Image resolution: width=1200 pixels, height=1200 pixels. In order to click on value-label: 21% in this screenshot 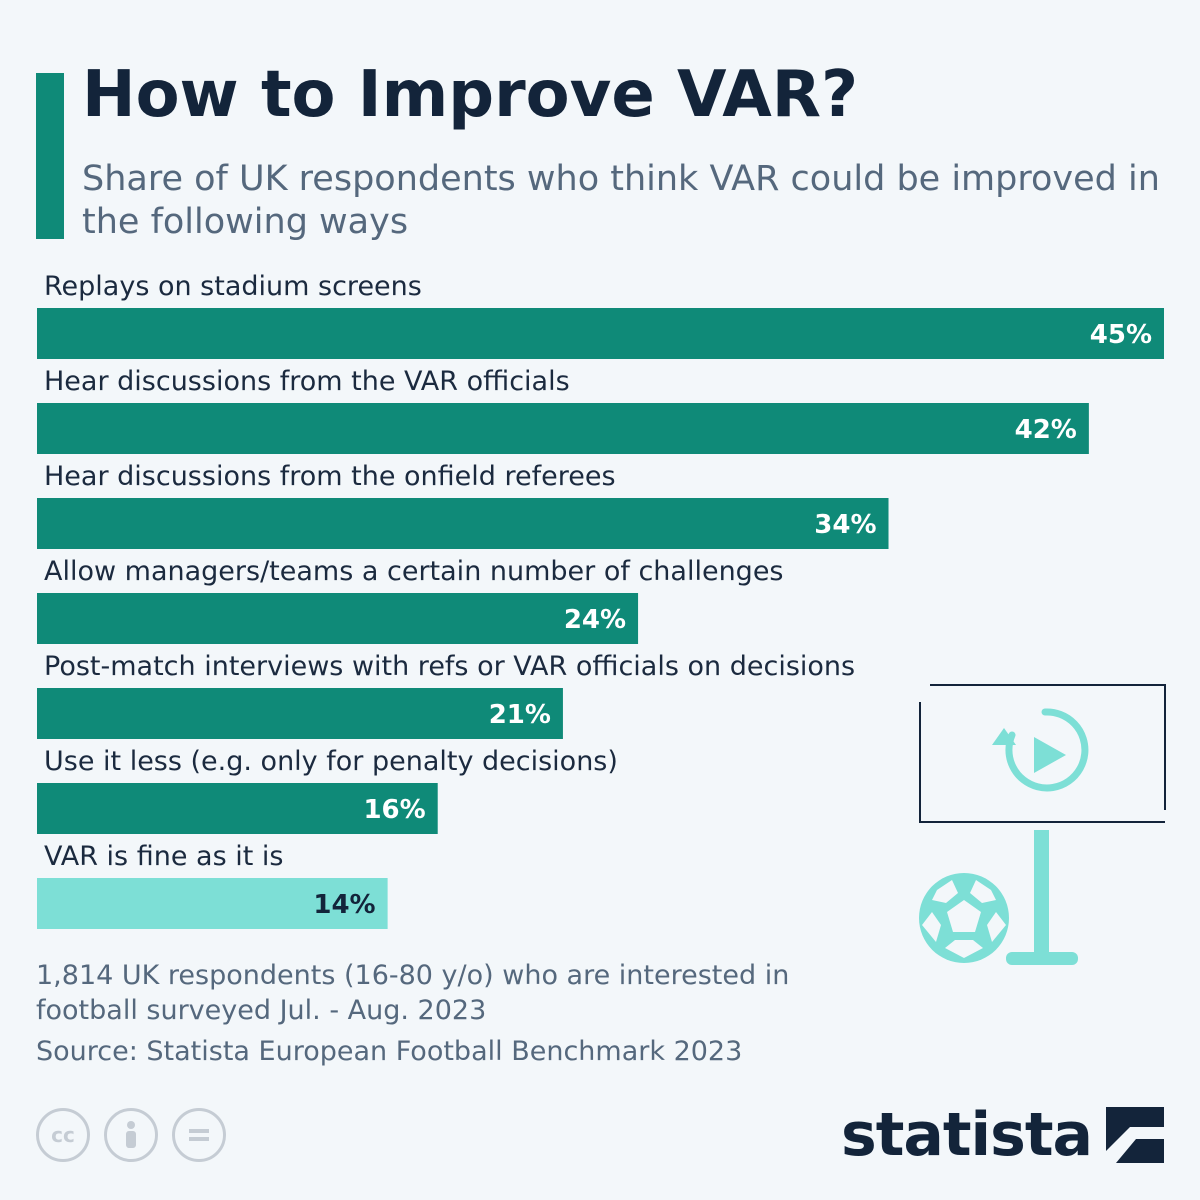, I will do `click(520, 715)`.